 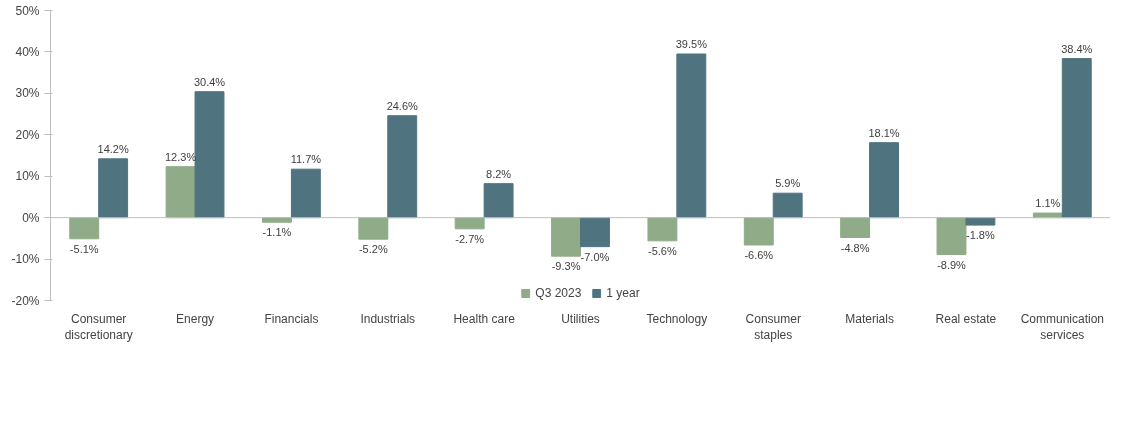 I want to click on data-label: -5.6%, so click(x=662, y=250).